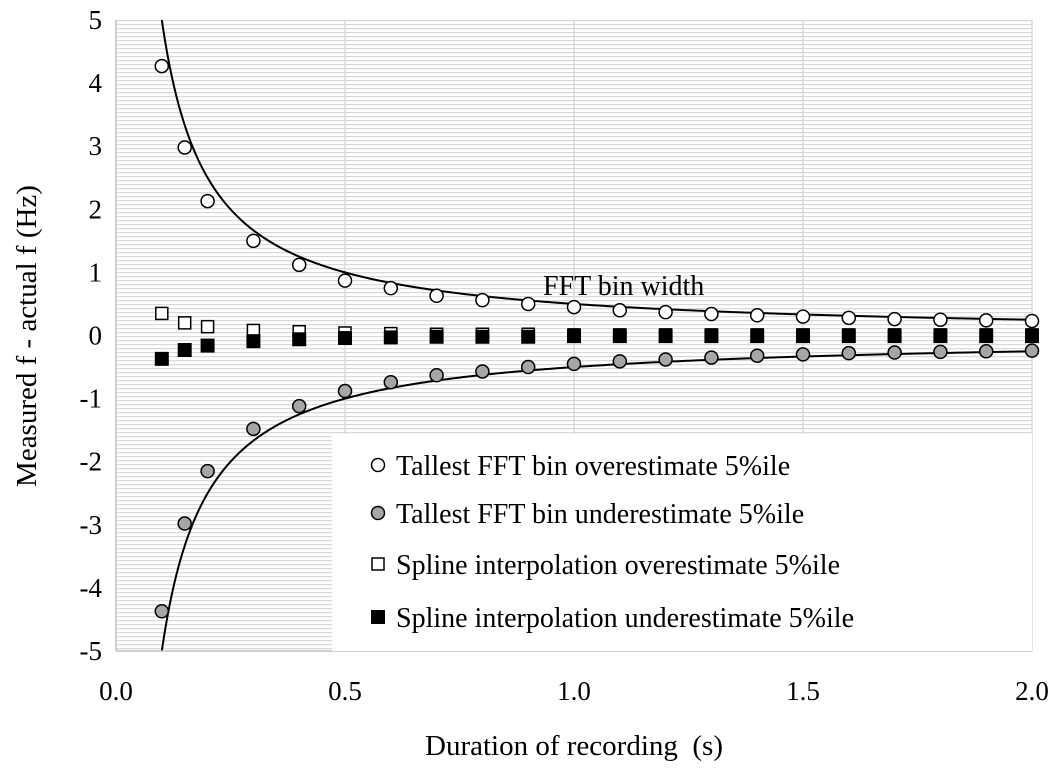  What do you see at coordinates (803, 691) in the screenshot?
I see `x-tick-label: 1.5` at bounding box center [803, 691].